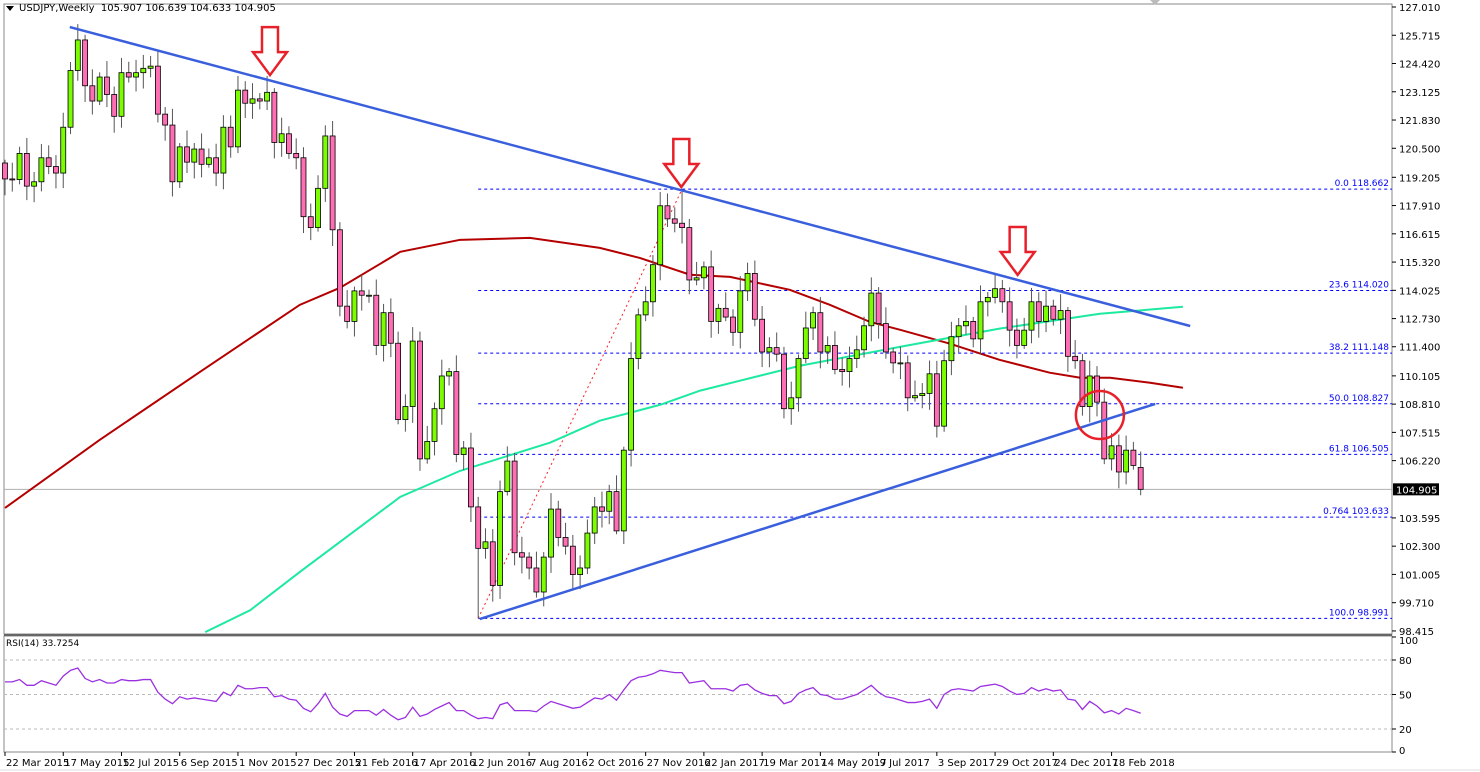  Describe the element at coordinates (10, 8) in the screenshot. I see `collapse-triangle-icon` at that location.